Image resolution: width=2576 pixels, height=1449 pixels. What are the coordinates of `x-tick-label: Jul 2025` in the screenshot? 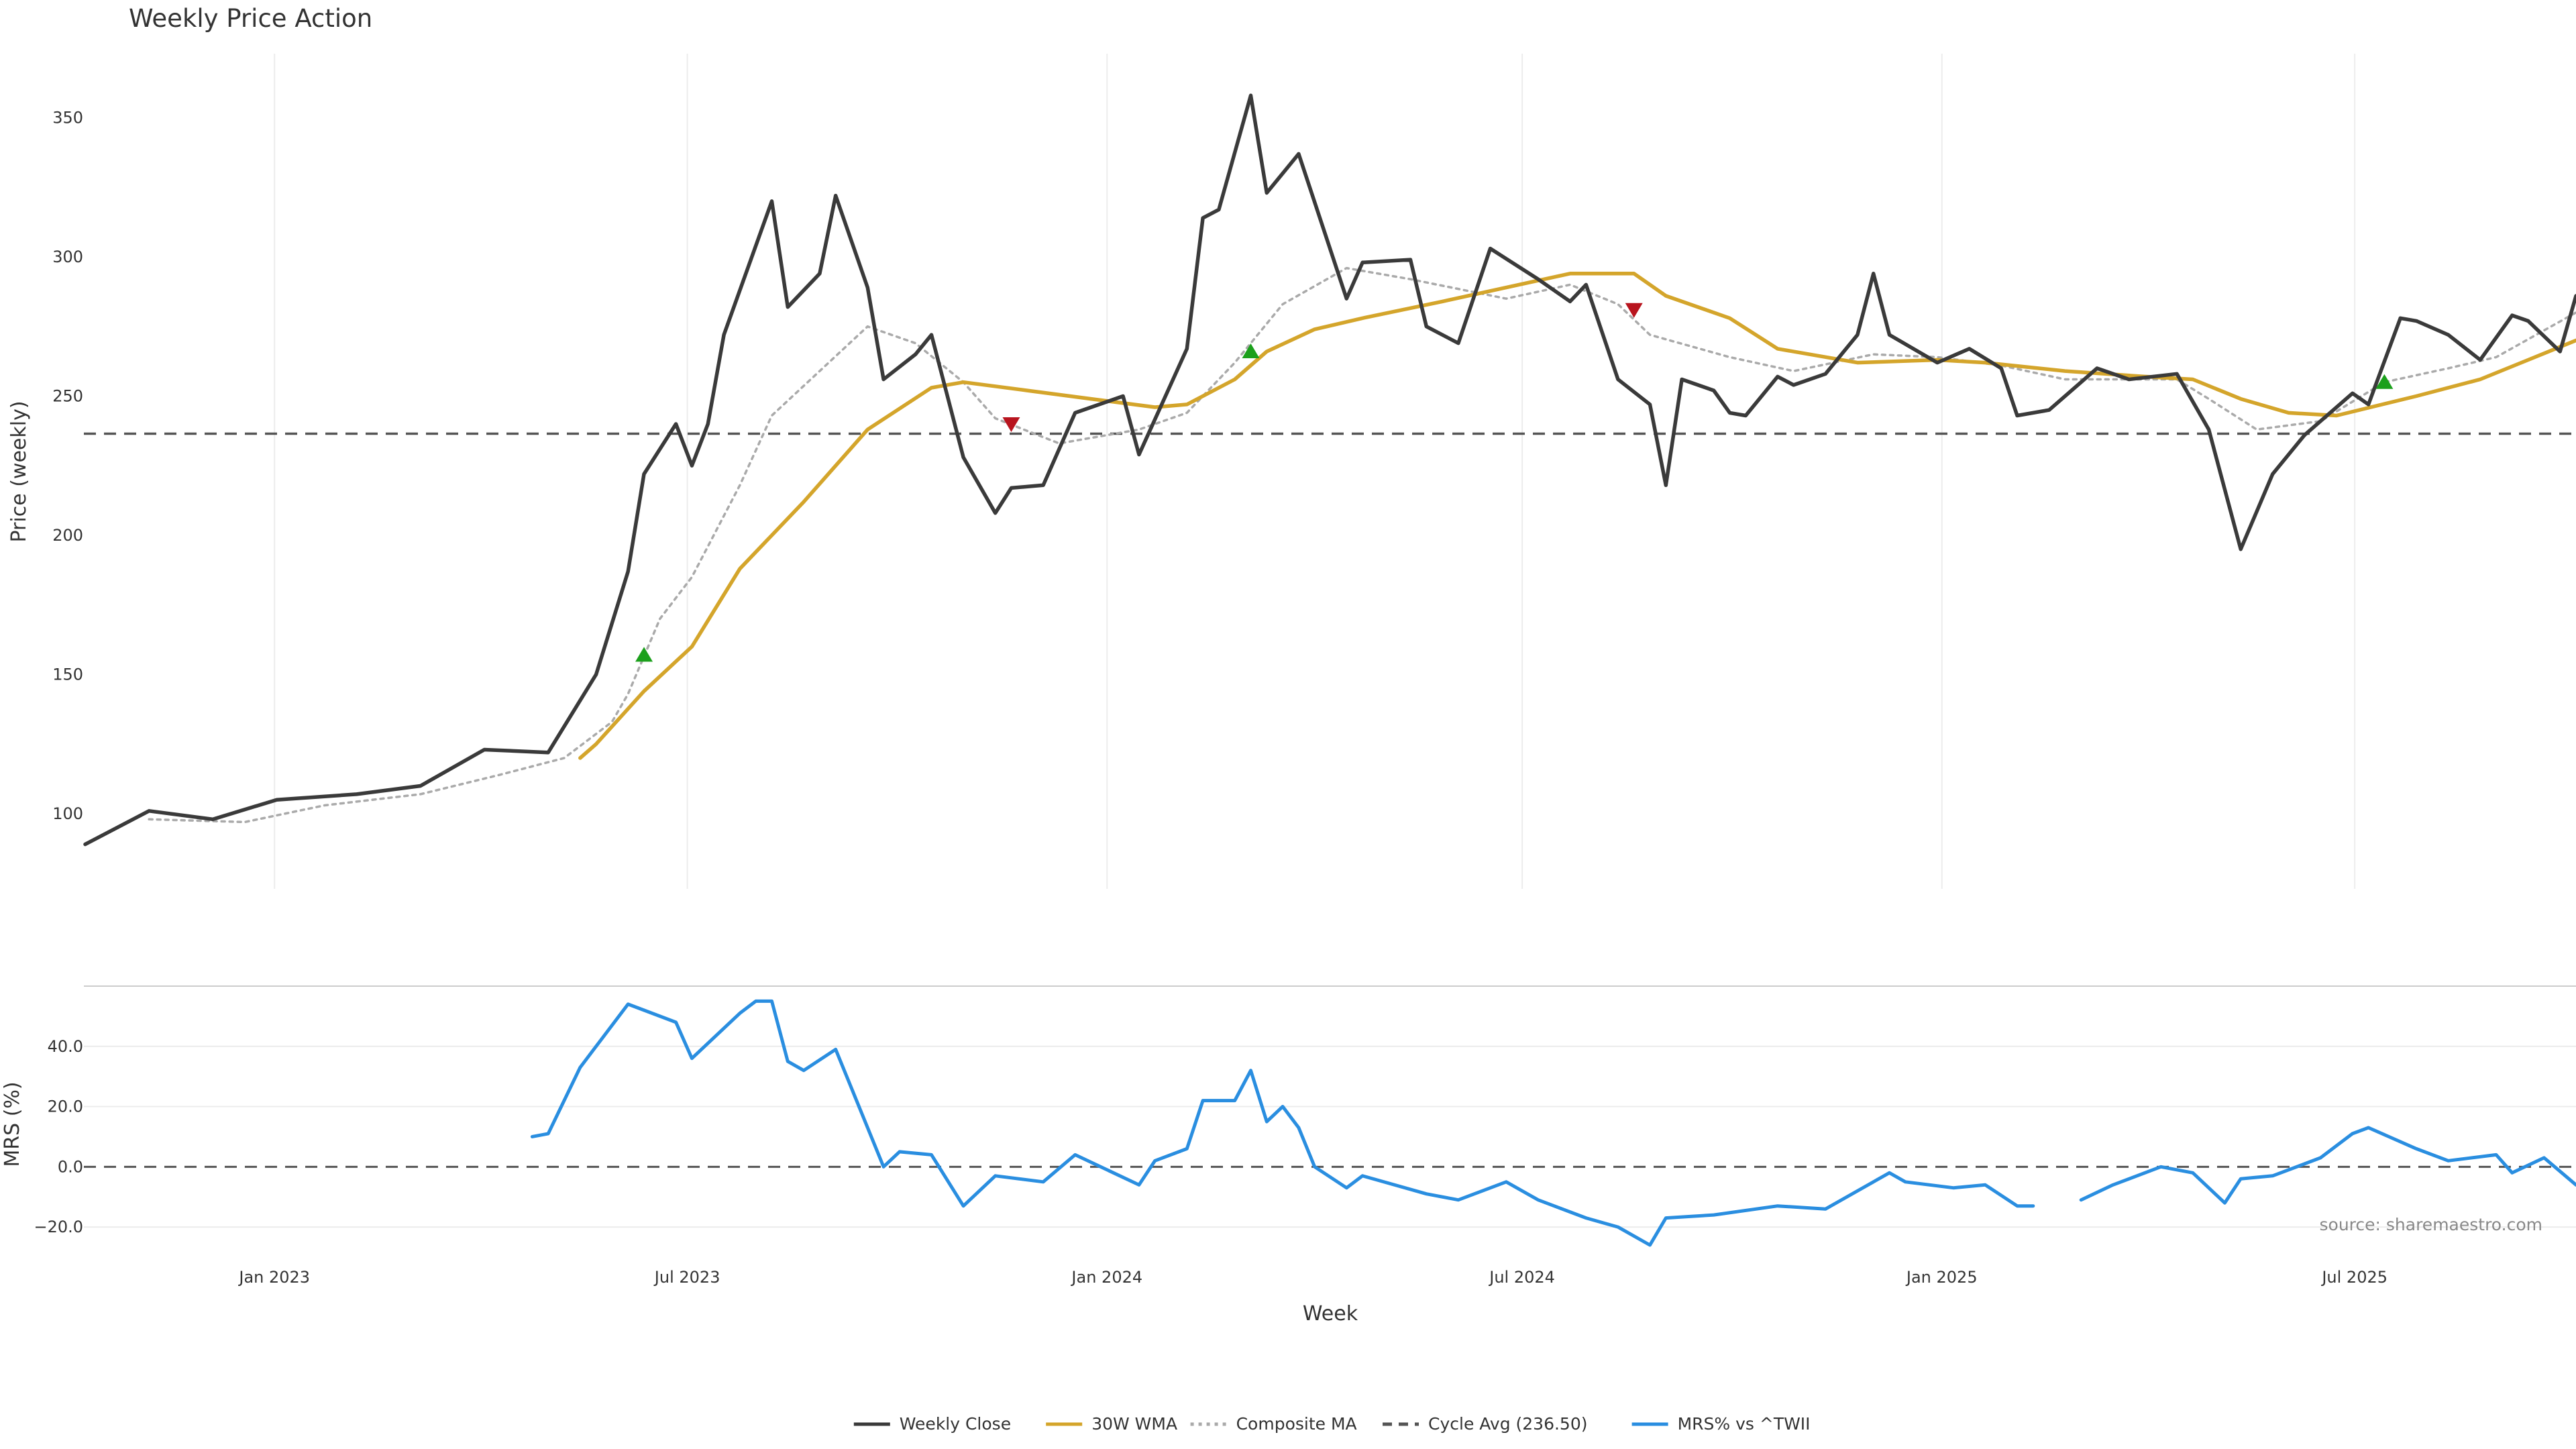 It's located at (2353, 1277).